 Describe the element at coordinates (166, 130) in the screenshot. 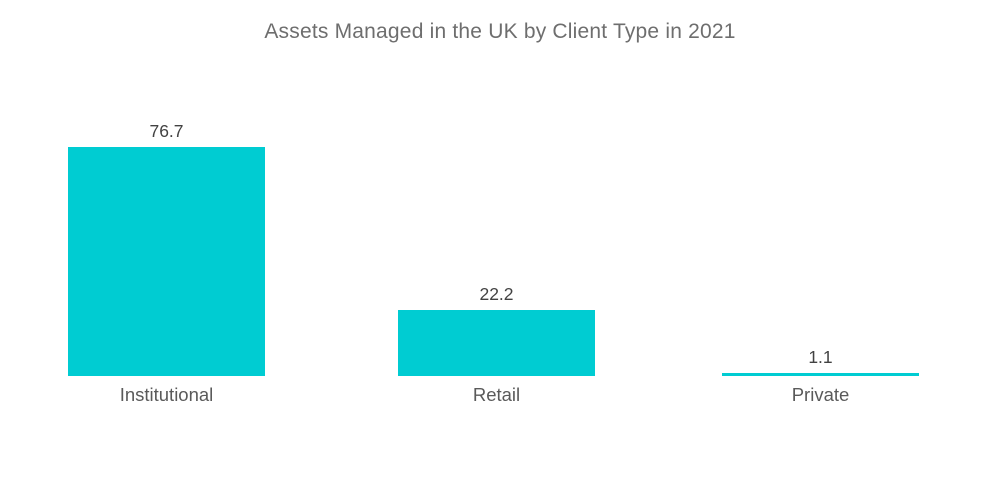

I see `bar-value-label: 76.7` at that location.